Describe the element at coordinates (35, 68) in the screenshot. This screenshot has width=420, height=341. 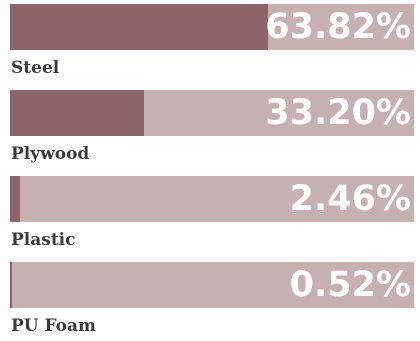
I see `category-label: Steel` at that location.